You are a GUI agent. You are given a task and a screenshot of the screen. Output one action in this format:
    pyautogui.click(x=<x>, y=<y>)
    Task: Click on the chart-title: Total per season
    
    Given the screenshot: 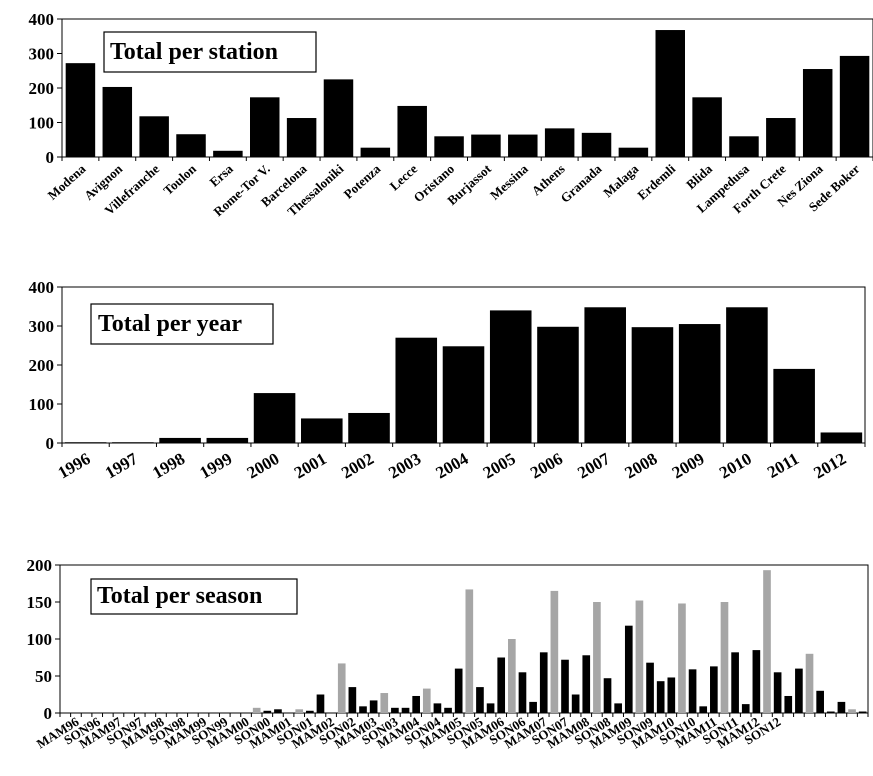 What is the action you would take?
    pyautogui.click(x=179, y=596)
    